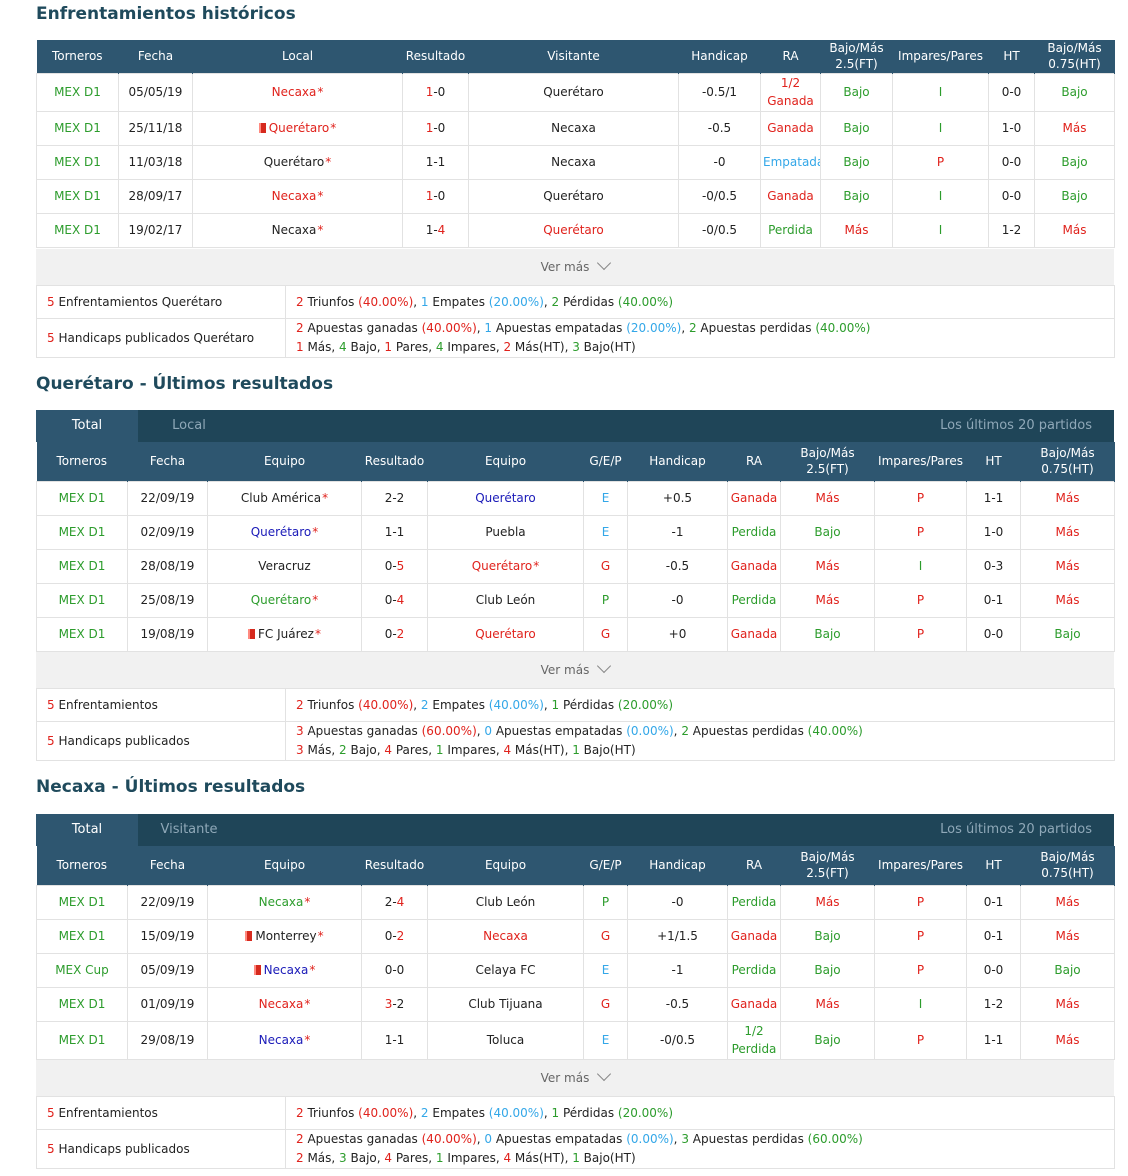 Image resolution: width=1128 pixels, height=1176 pixels. I want to click on score-cell: 1-4, so click(435, 230).